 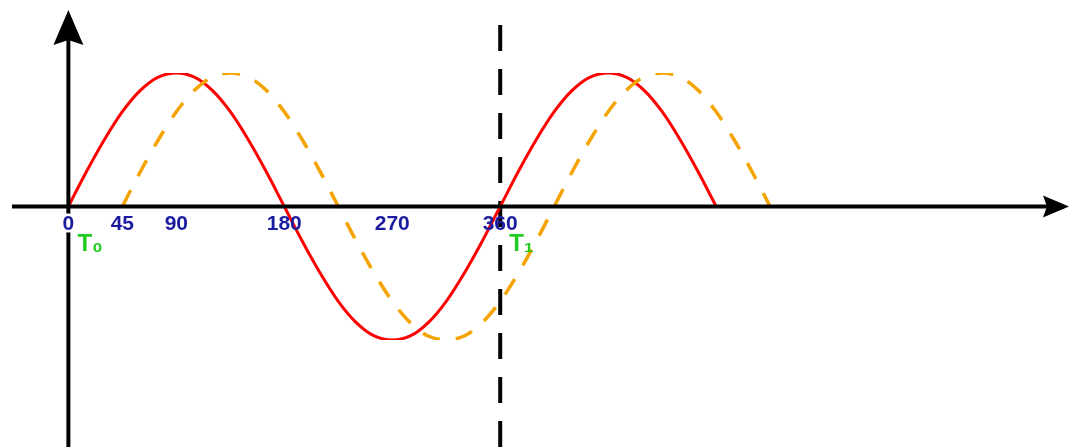 What do you see at coordinates (122, 222) in the screenshot?
I see `x-tick-label: 45` at bounding box center [122, 222].